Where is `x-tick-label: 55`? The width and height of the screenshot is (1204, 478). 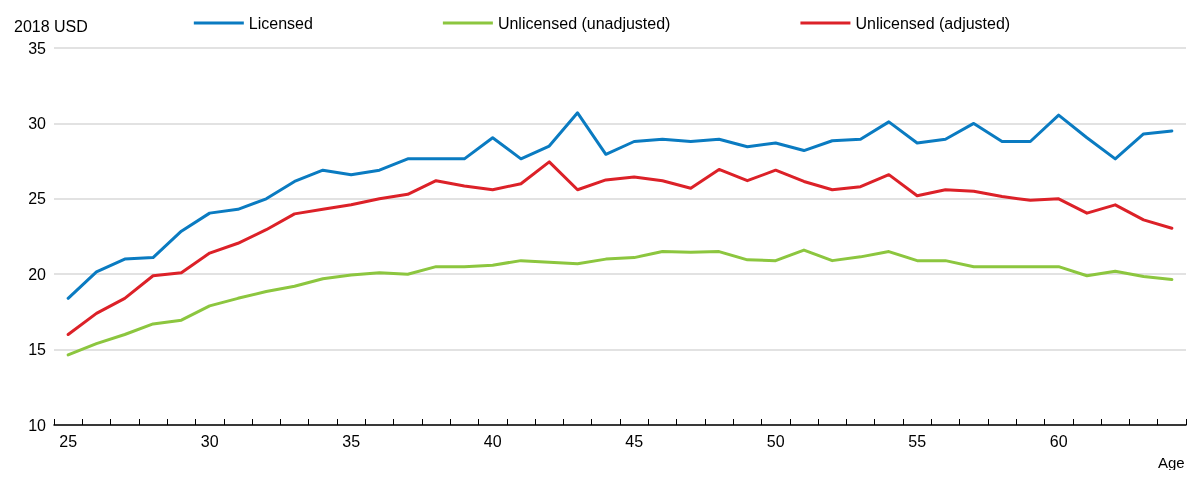
x-tick-label: 55 is located at coordinates (917, 441).